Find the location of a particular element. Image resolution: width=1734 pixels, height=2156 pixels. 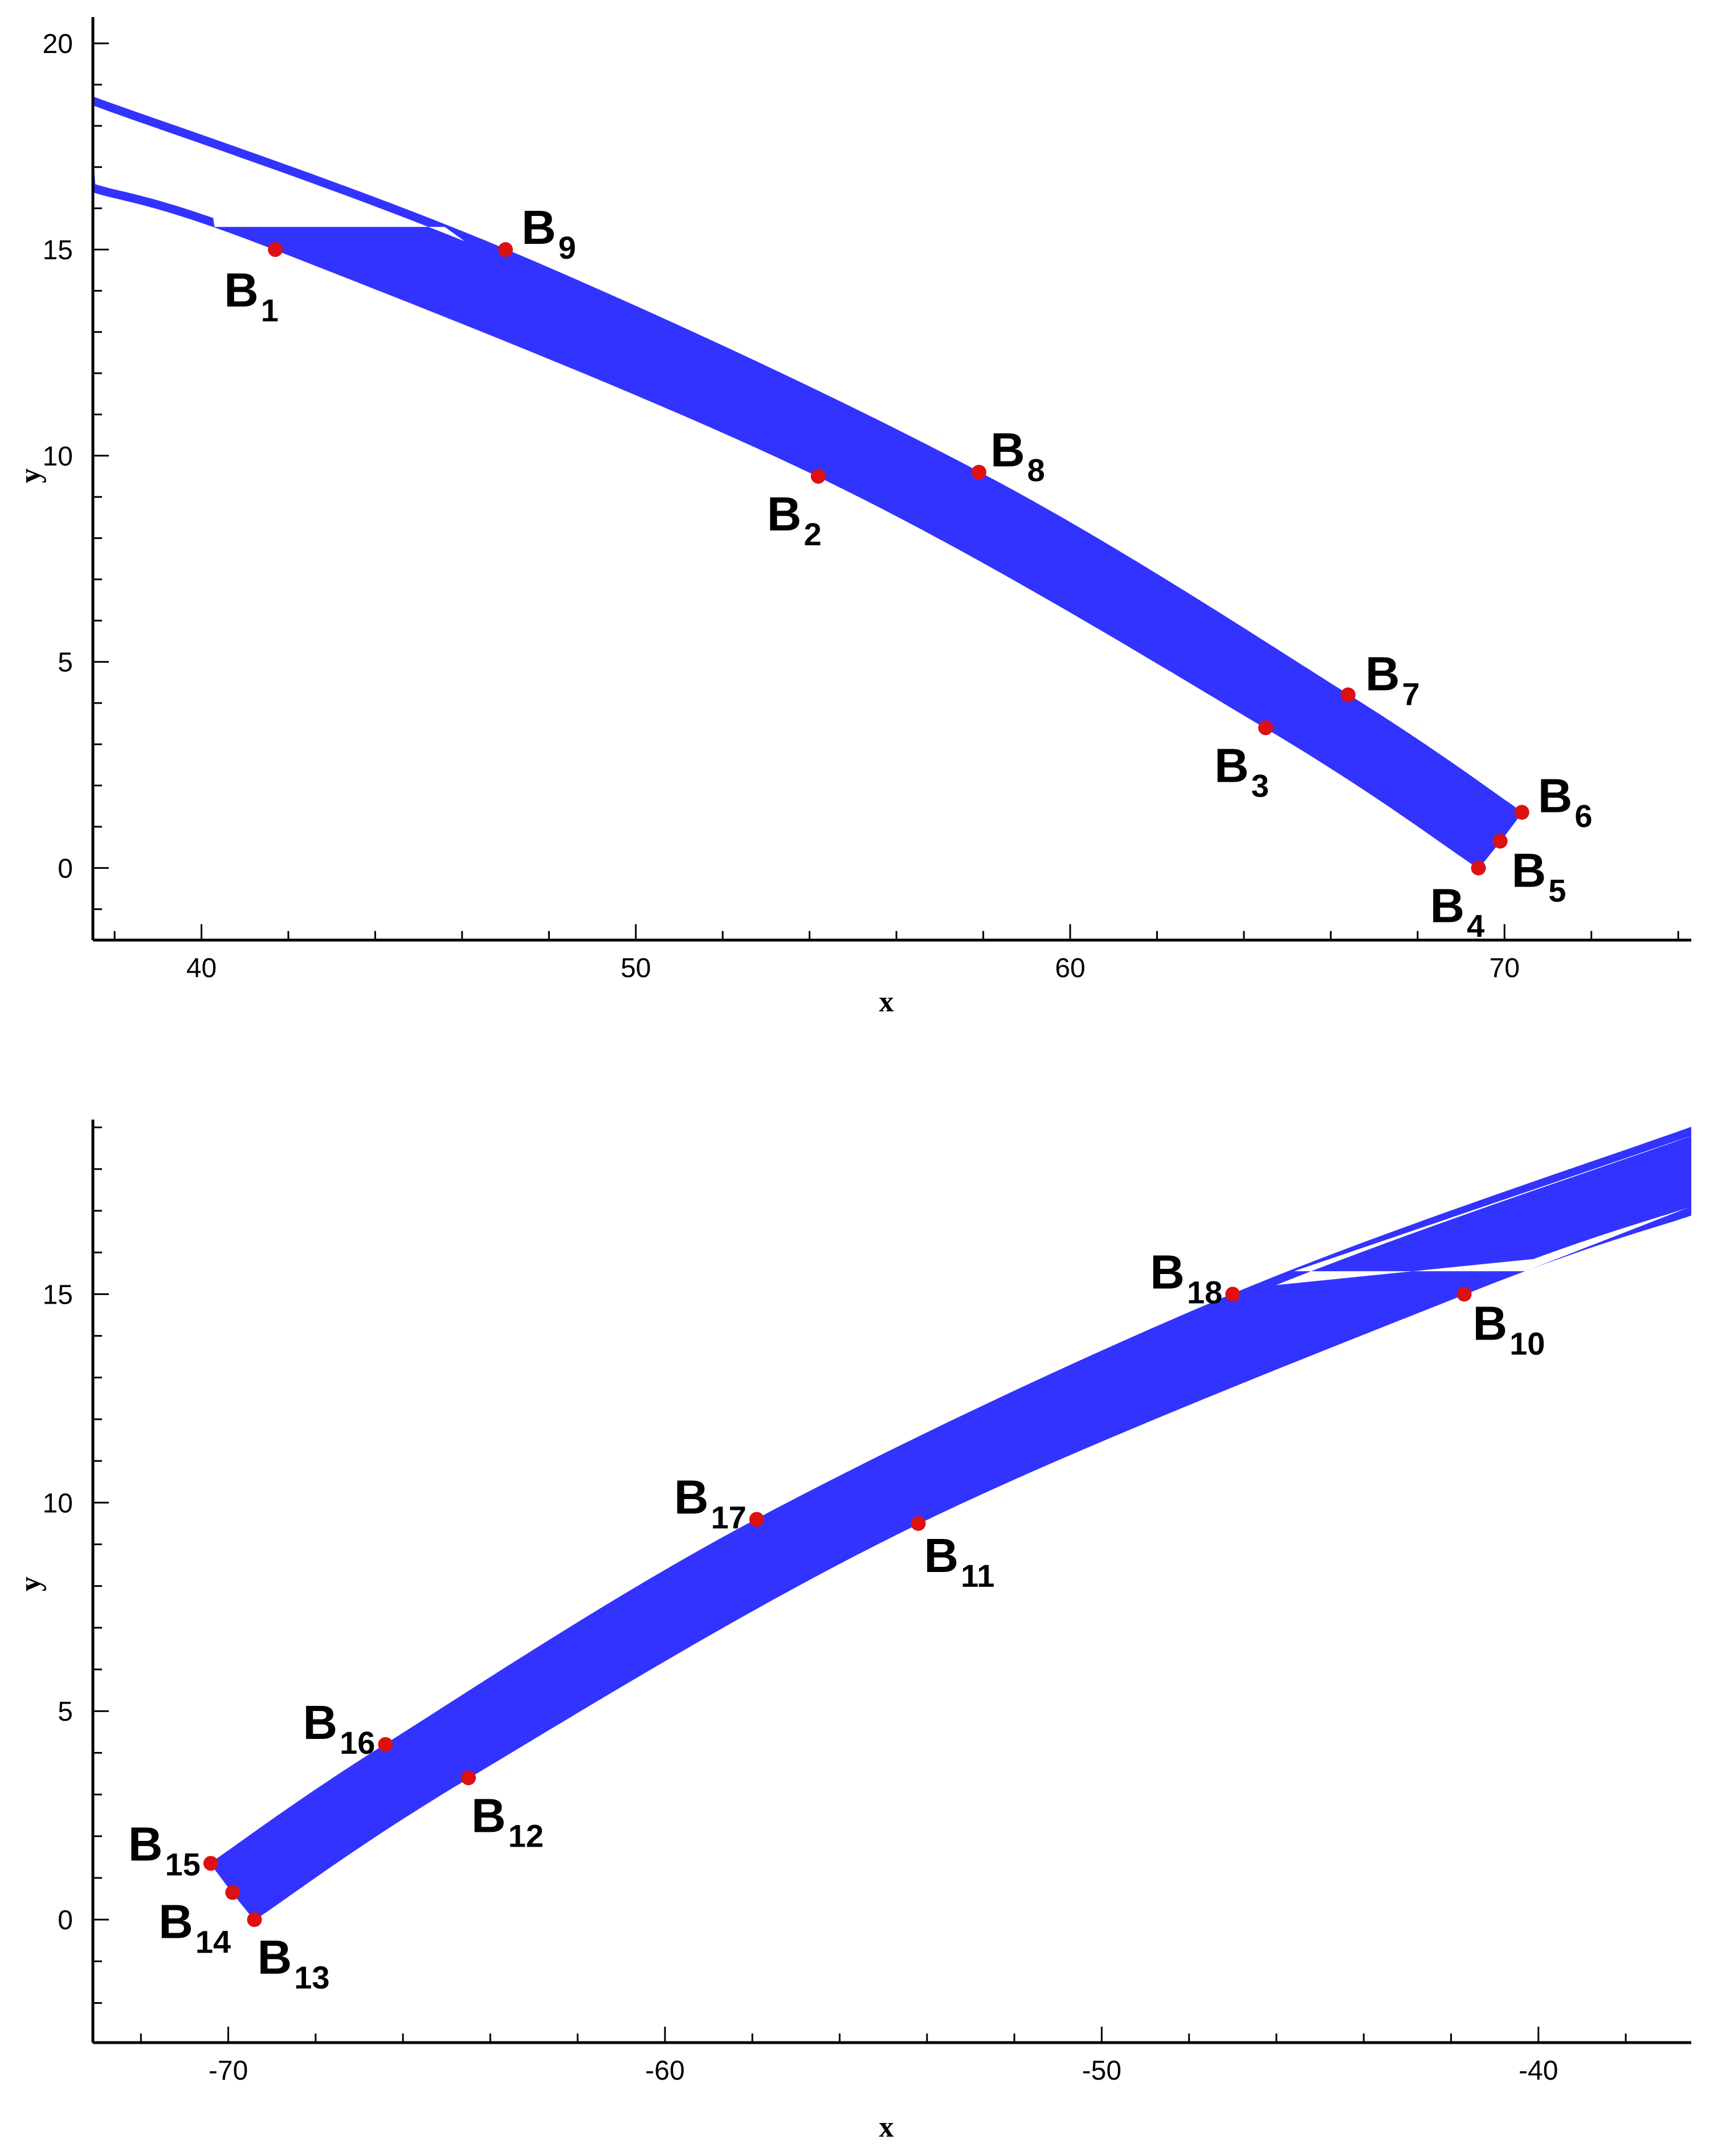

point-label-subscript: 8 is located at coordinates (1036, 470).